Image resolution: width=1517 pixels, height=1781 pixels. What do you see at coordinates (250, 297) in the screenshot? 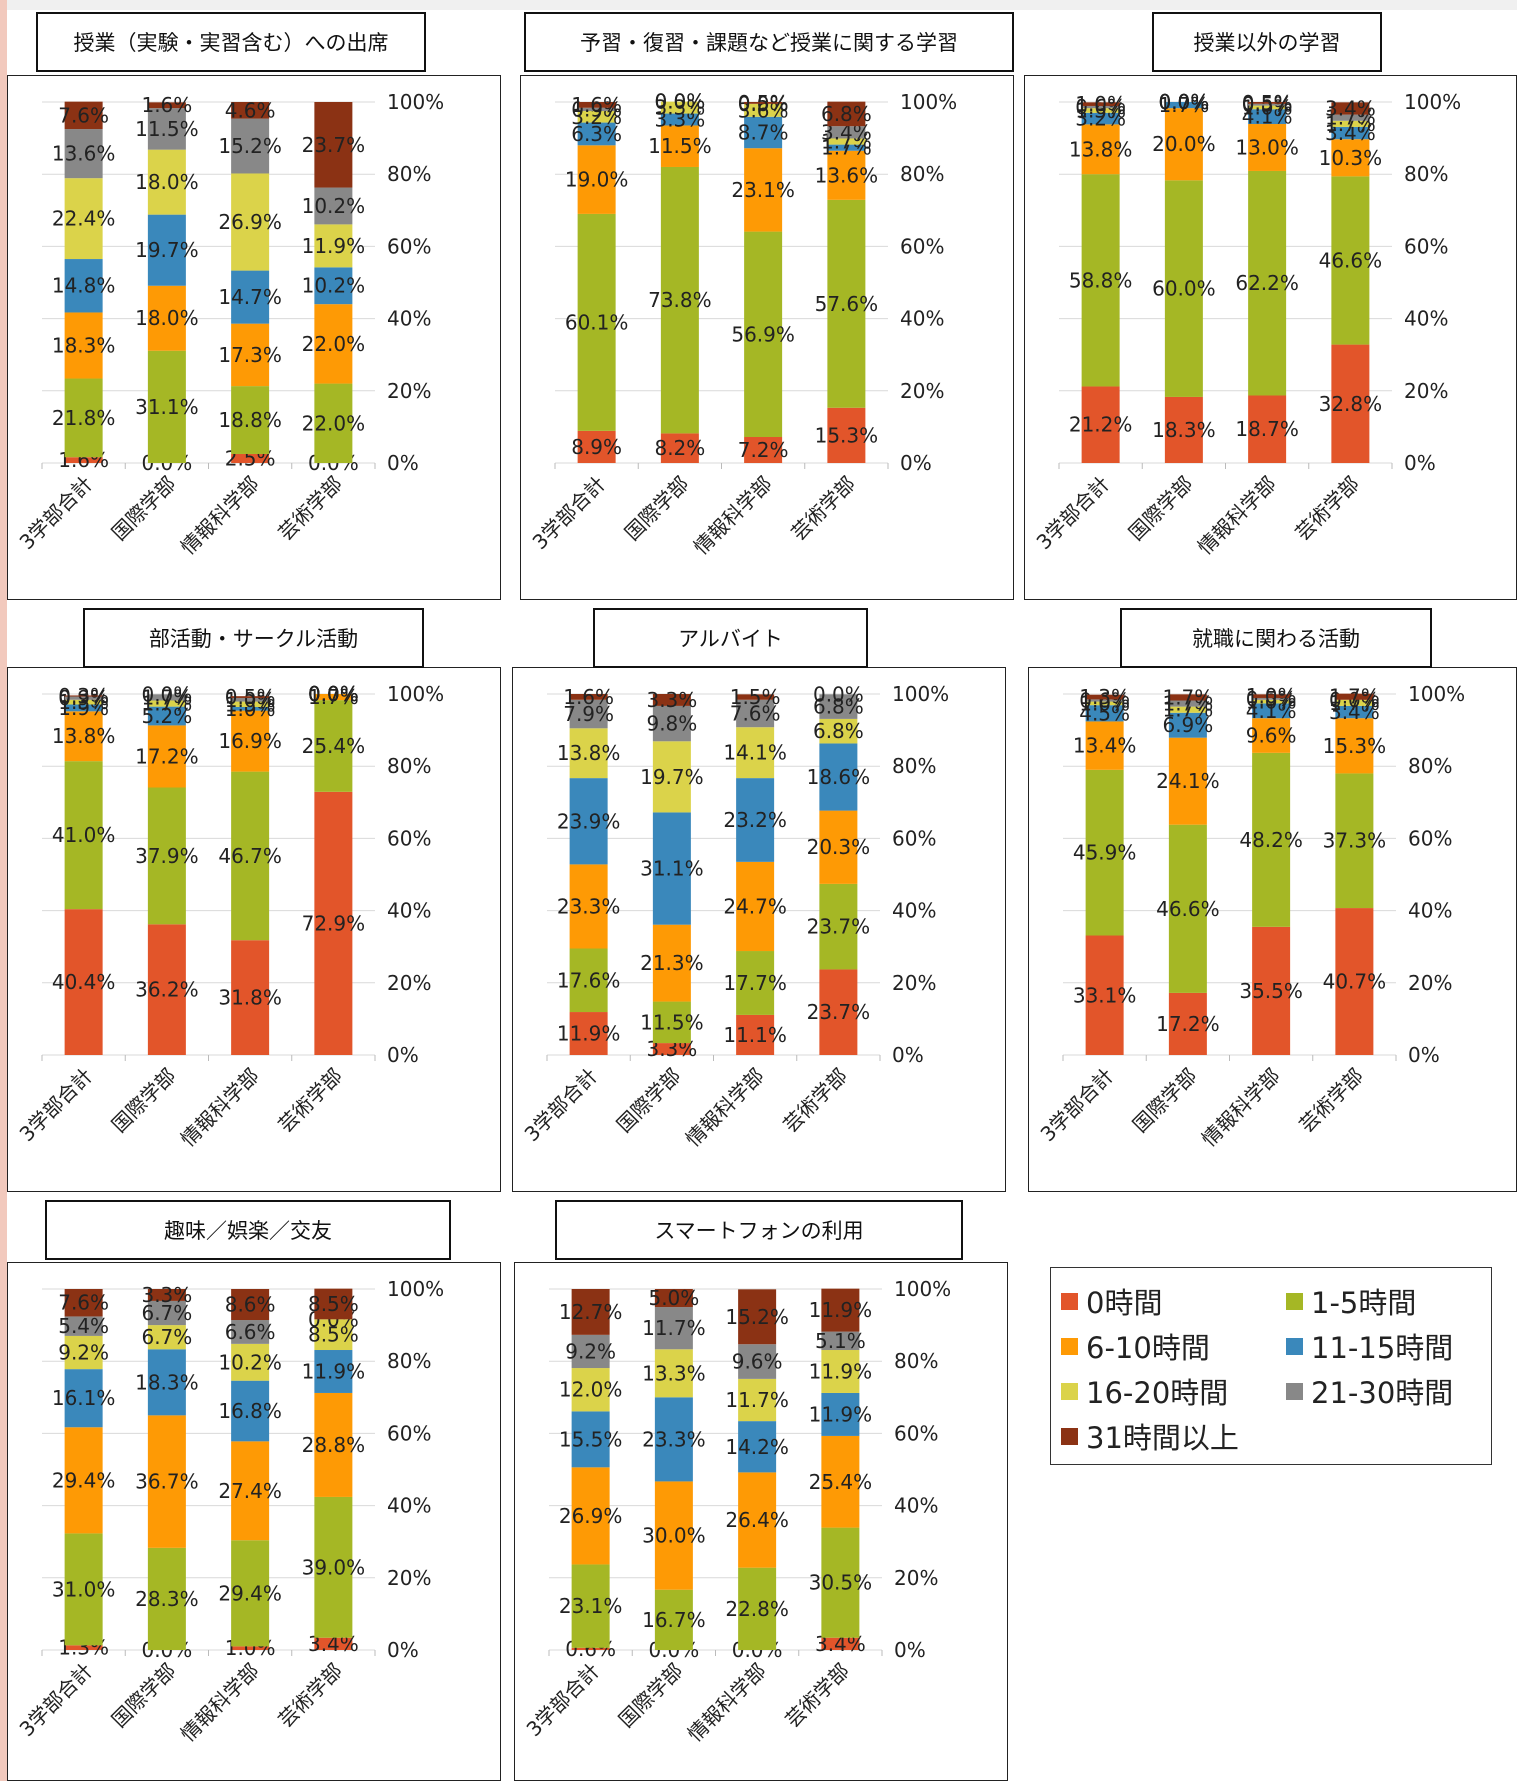
I see `data-label: 14.7%` at bounding box center [250, 297].